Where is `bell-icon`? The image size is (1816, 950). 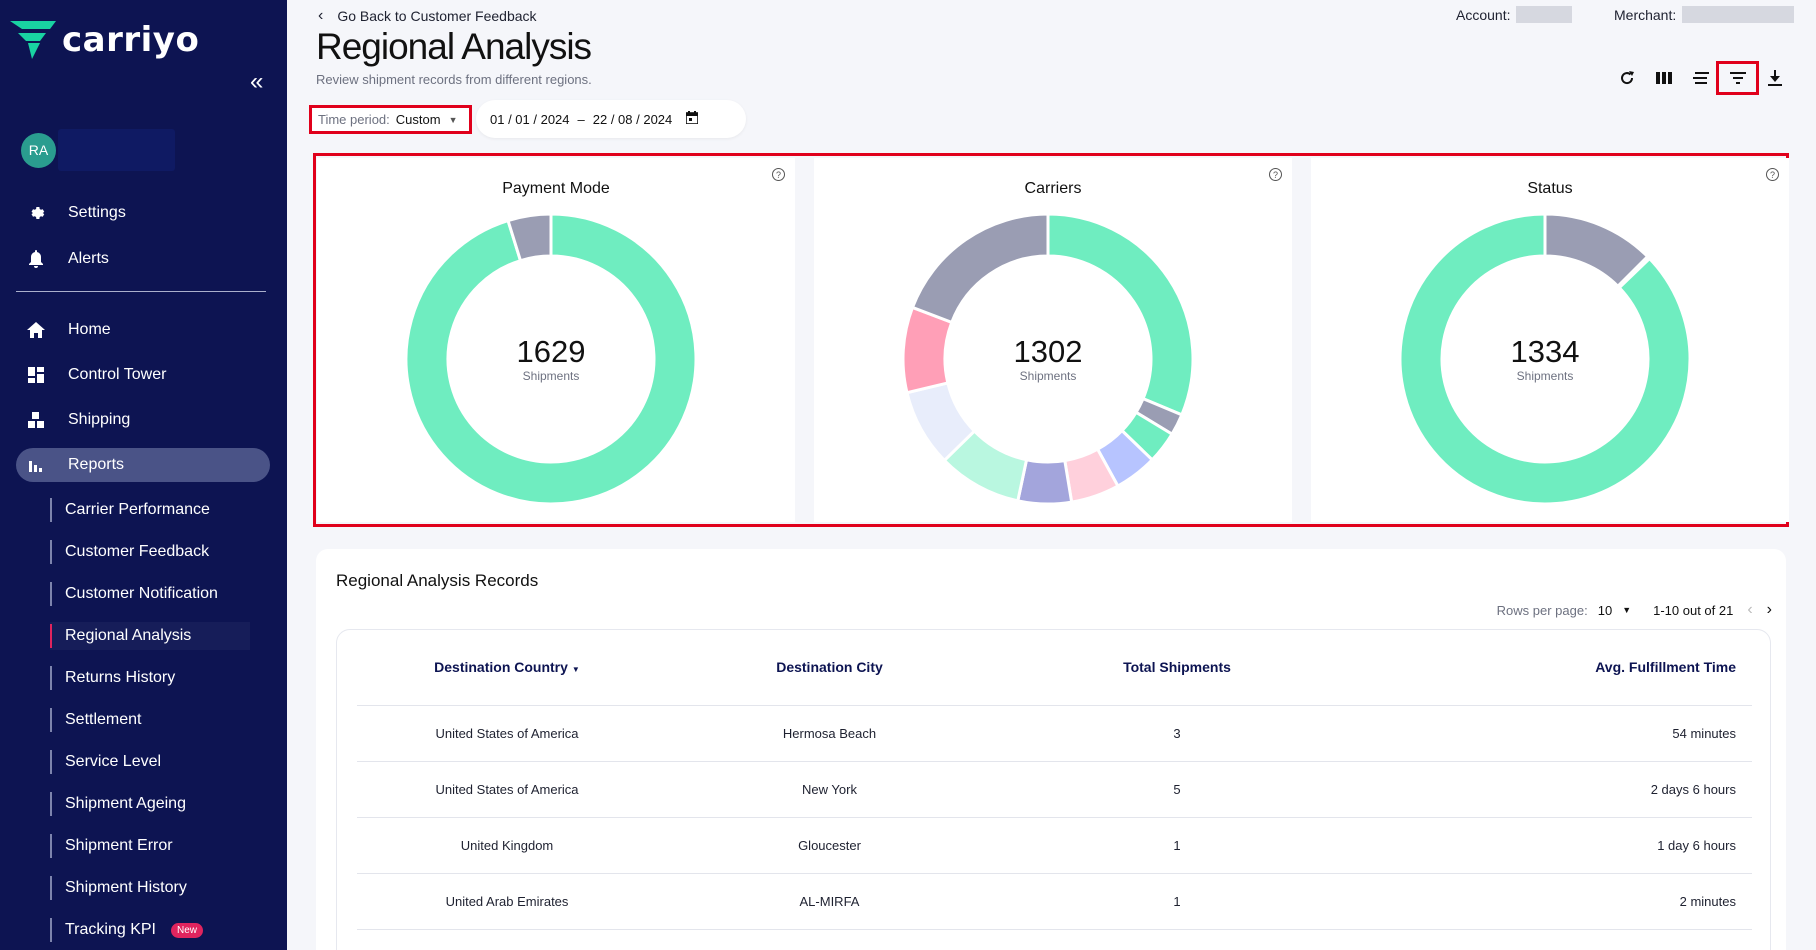
bell-icon is located at coordinates (36, 259).